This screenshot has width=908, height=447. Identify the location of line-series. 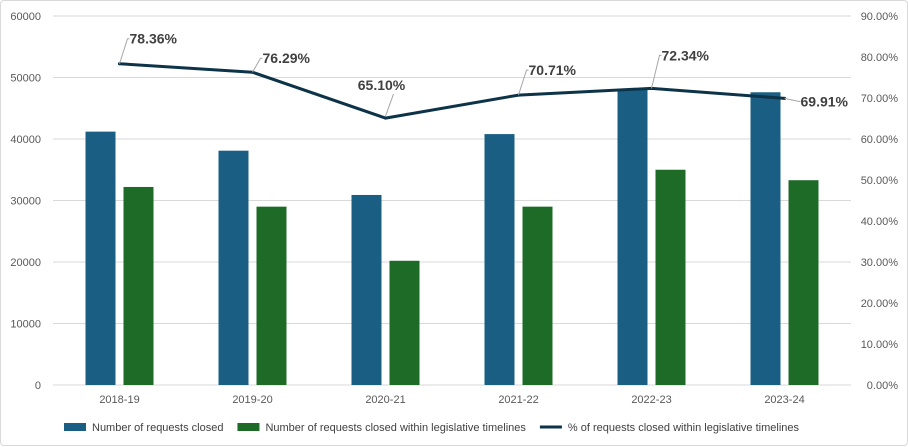
(452, 91).